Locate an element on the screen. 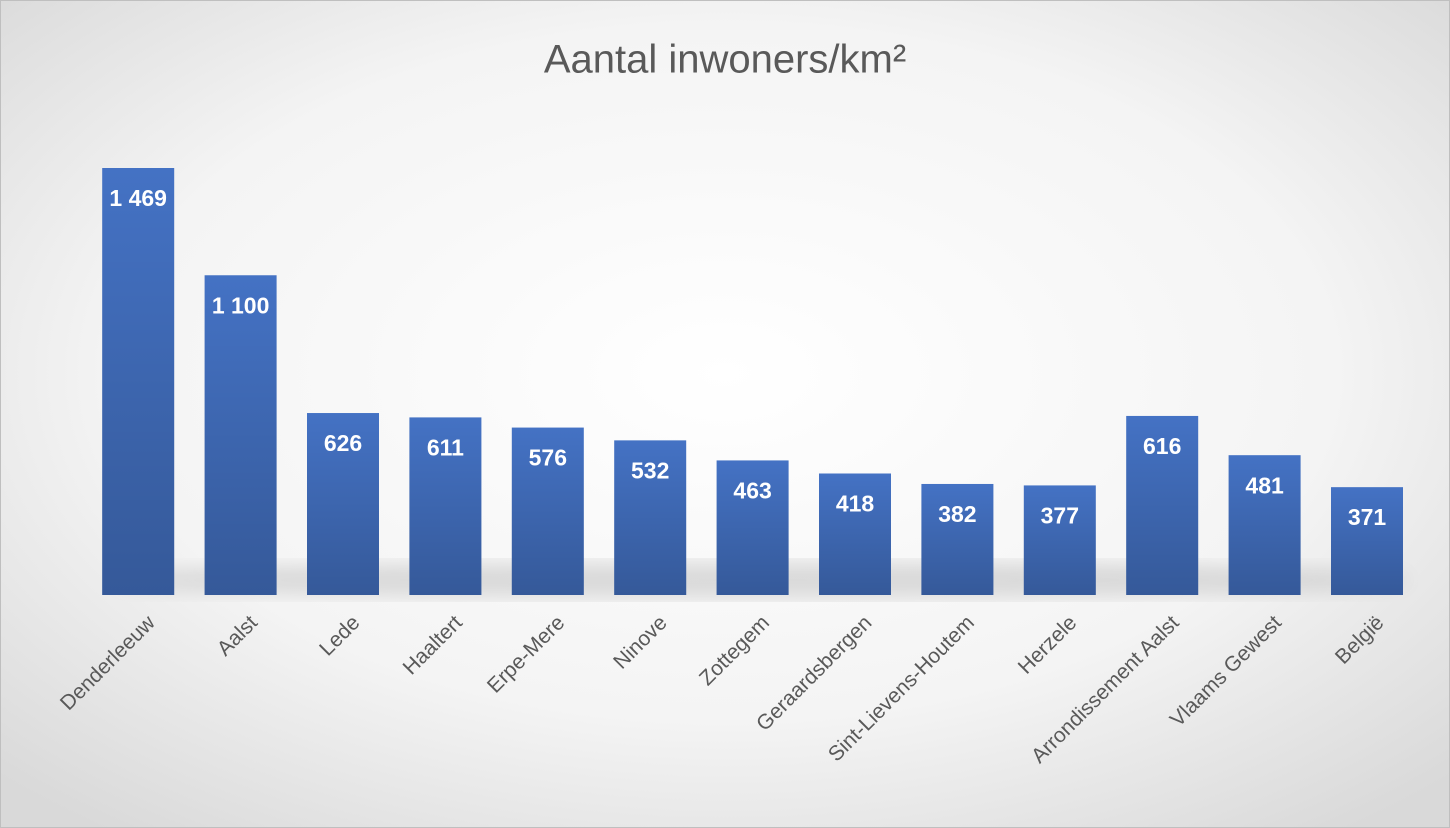 This screenshot has height=828, width=1450. data-label: 576 is located at coordinates (548, 458).